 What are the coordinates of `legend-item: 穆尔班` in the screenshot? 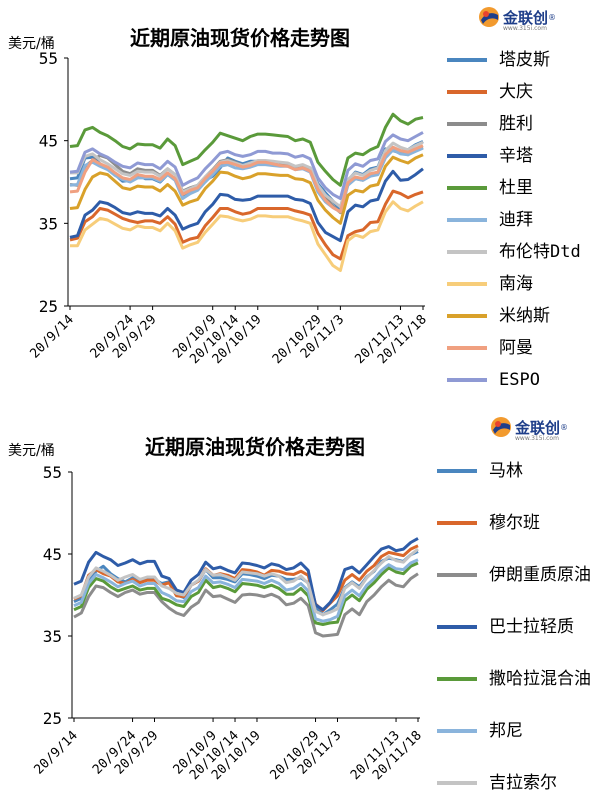 It's located at (518, 523).